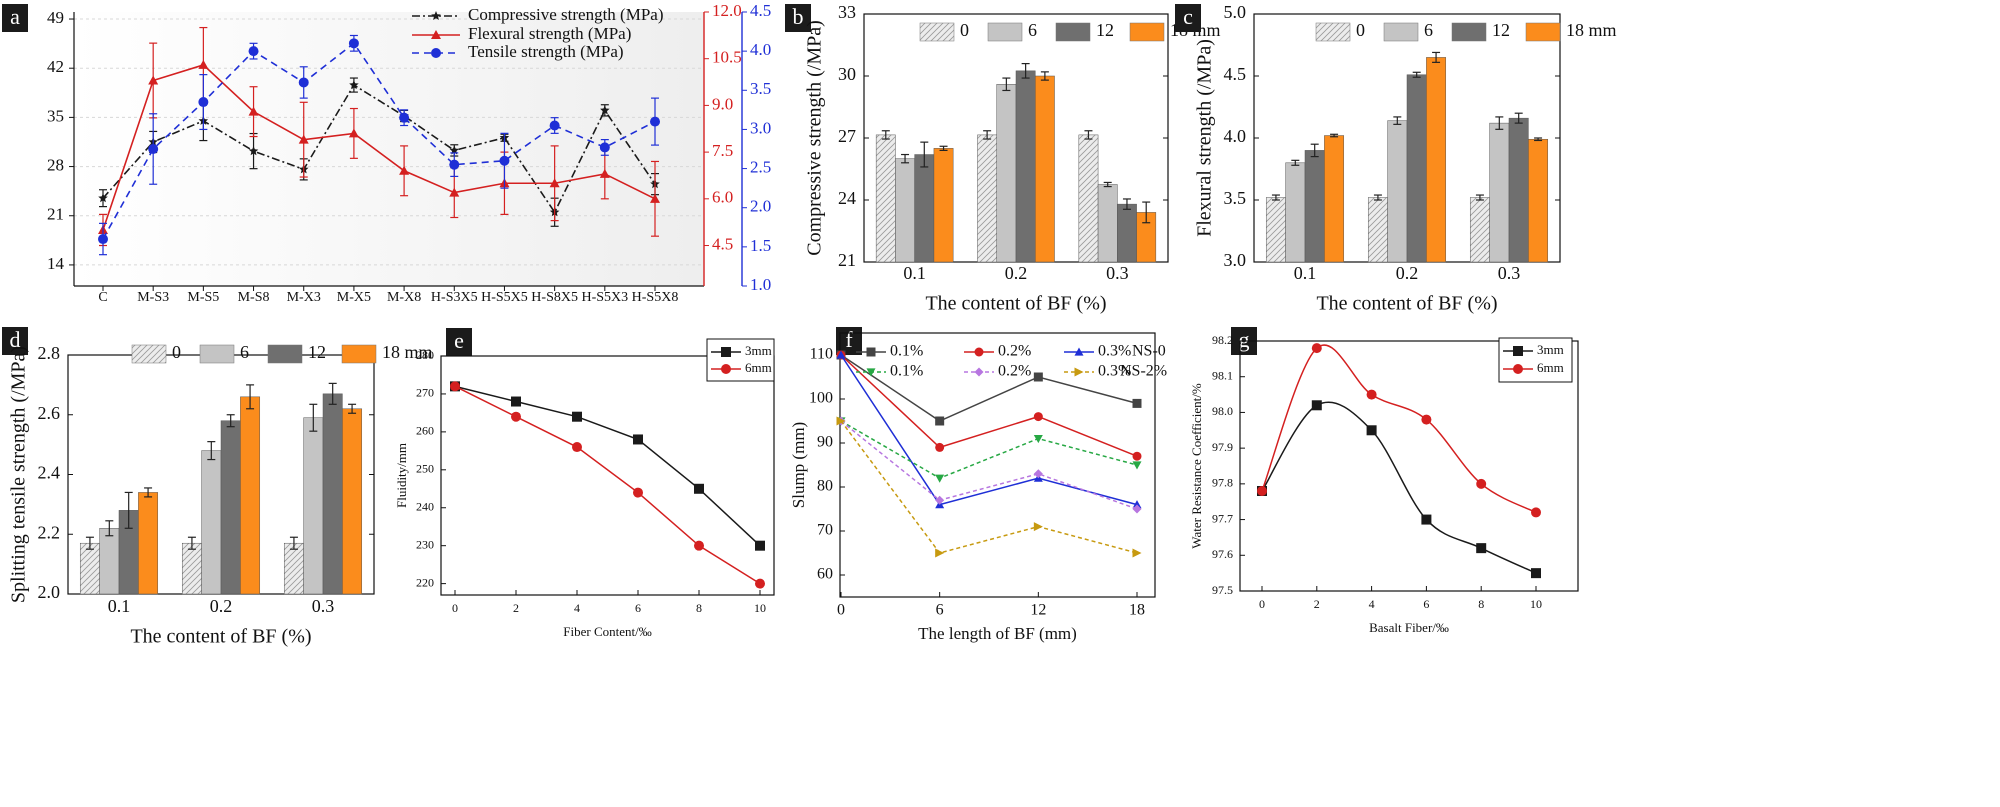  I want to click on panel-label-d: d, so click(15, 339).